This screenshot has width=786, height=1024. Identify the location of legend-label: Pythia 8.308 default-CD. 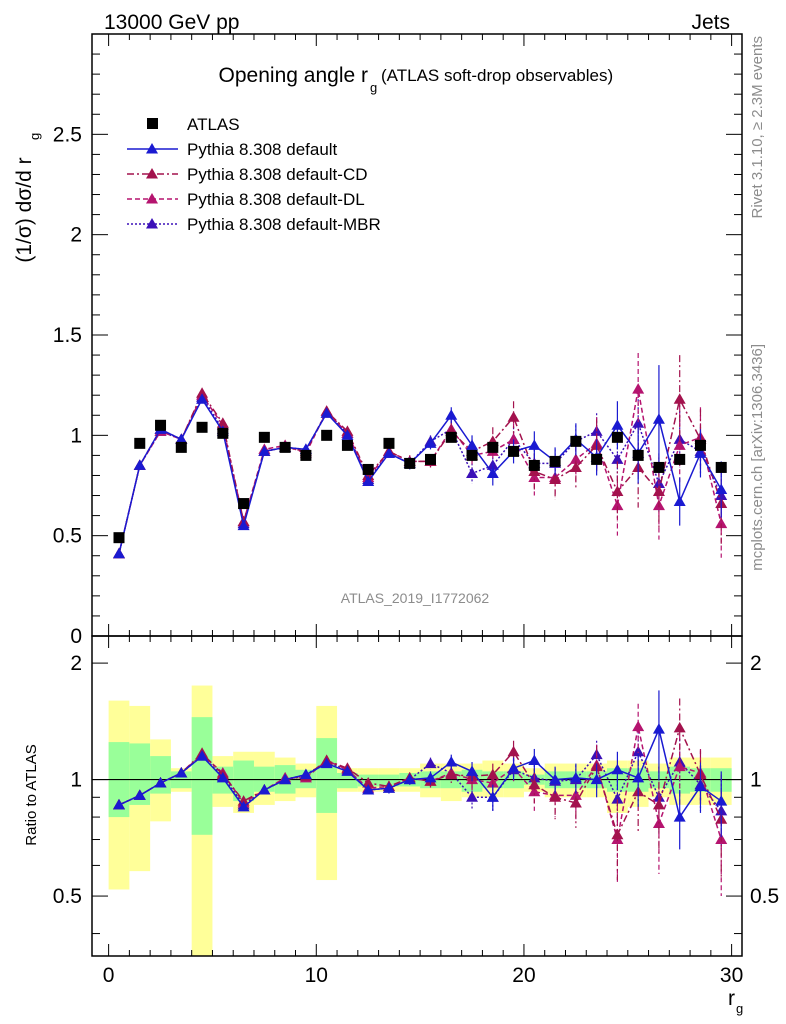
(277, 174).